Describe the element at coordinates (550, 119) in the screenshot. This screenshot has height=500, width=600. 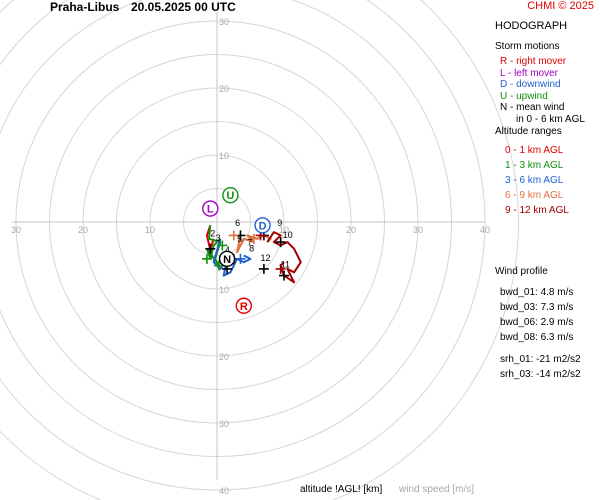
I see `legend-mean-wind-layer: in 0 - 6 km AGL` at that location.